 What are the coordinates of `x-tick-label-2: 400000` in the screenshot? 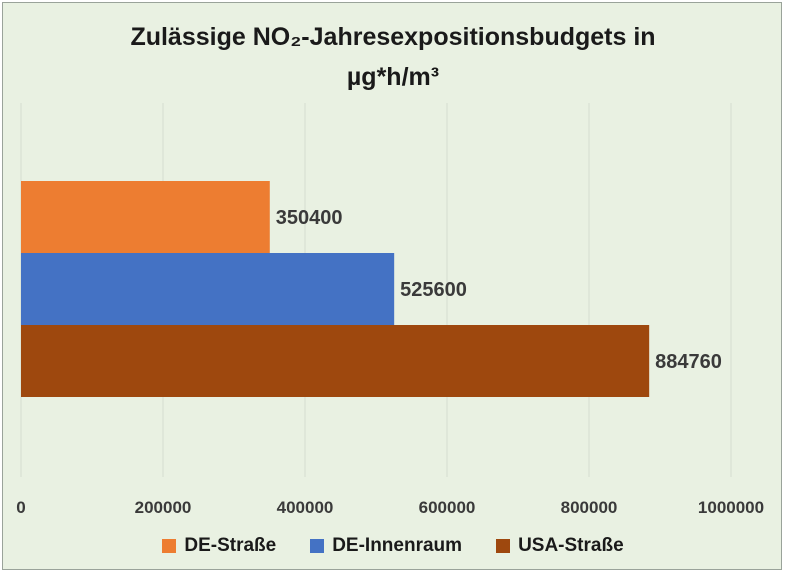 It's located at (305, 507).